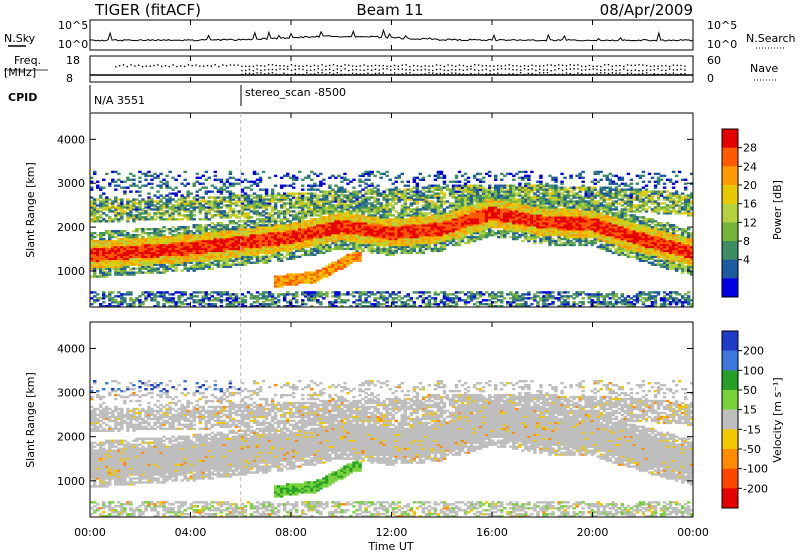  Describe the element at coordinates (764, 68) in the screenshot. I see `nave-label: Nave` at that location.